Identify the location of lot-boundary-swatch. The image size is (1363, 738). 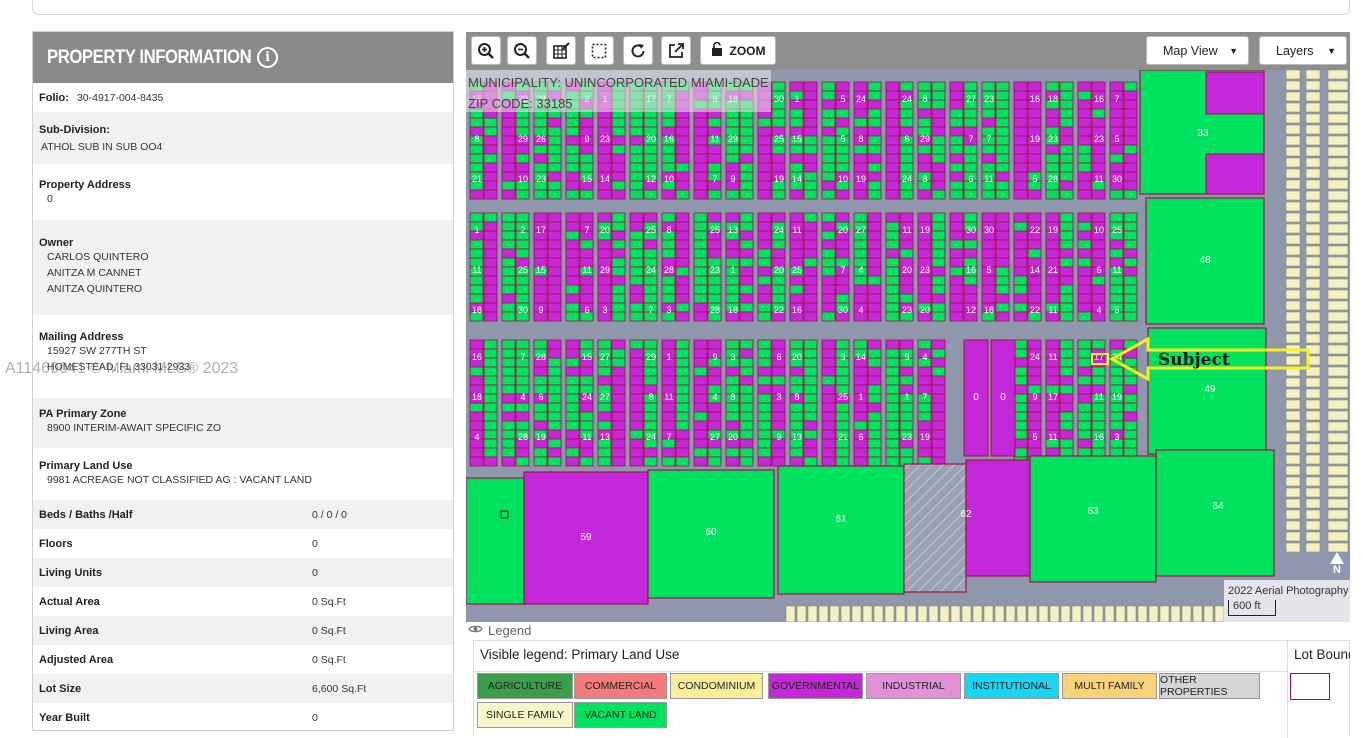
(1310, 686).